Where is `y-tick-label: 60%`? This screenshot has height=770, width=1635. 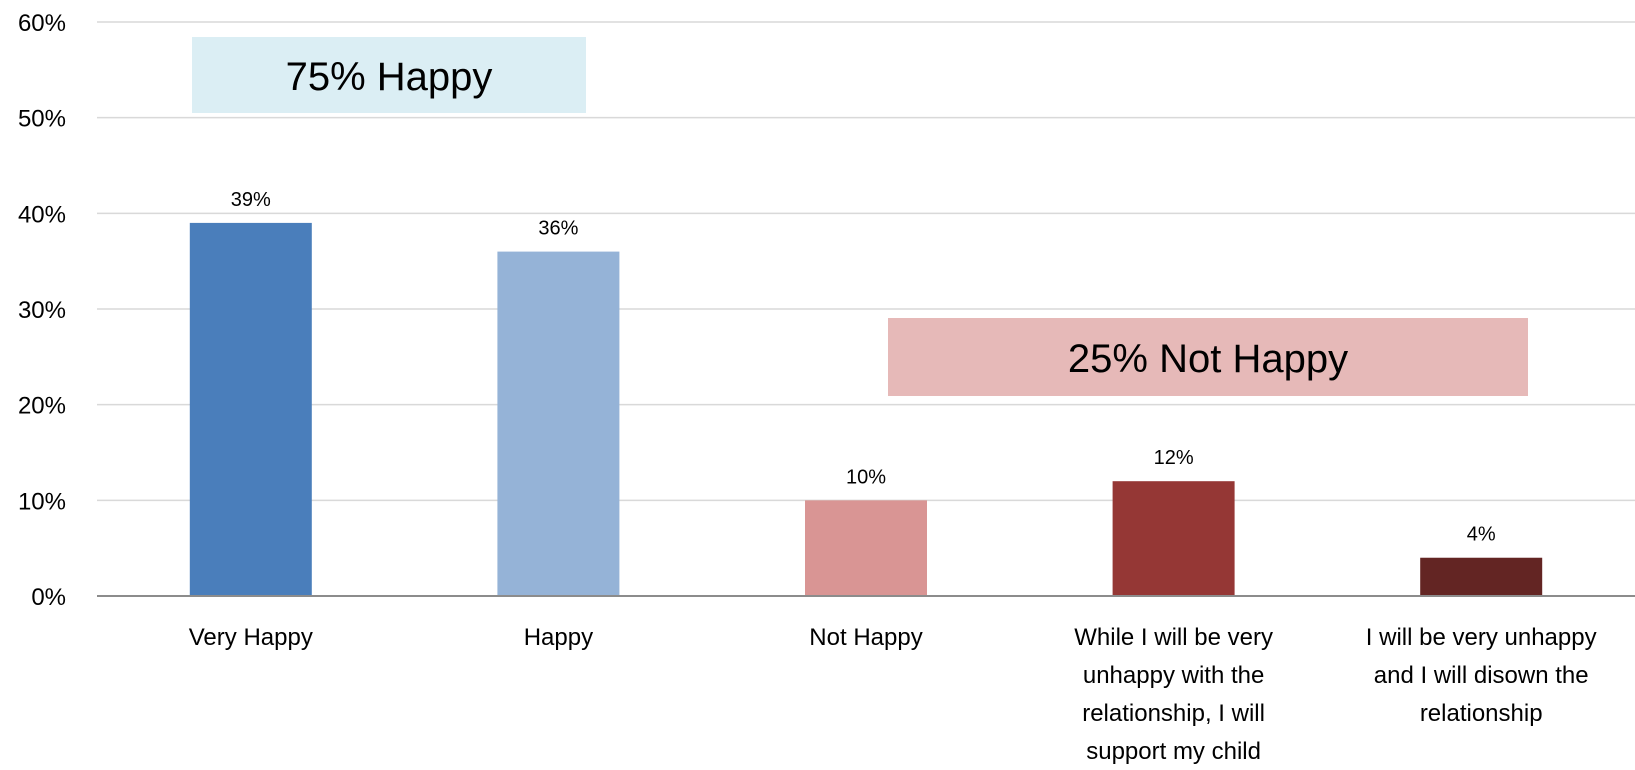 y-tick-label: 60% is located at coordinates (42, 23).